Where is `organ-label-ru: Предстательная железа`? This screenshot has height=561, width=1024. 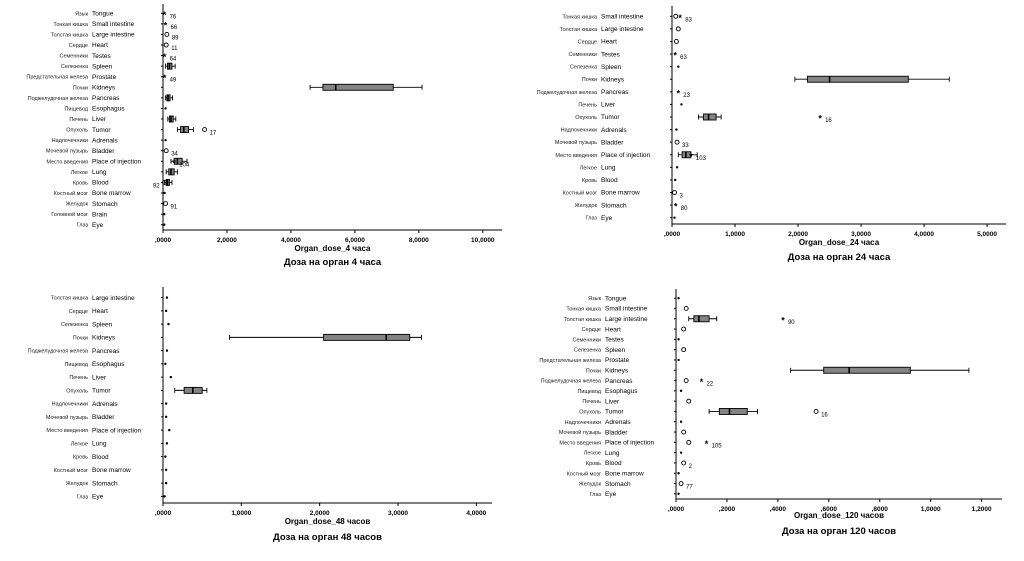 organ-label-ru: Предстательная железа is located at coordinates (57, 78).